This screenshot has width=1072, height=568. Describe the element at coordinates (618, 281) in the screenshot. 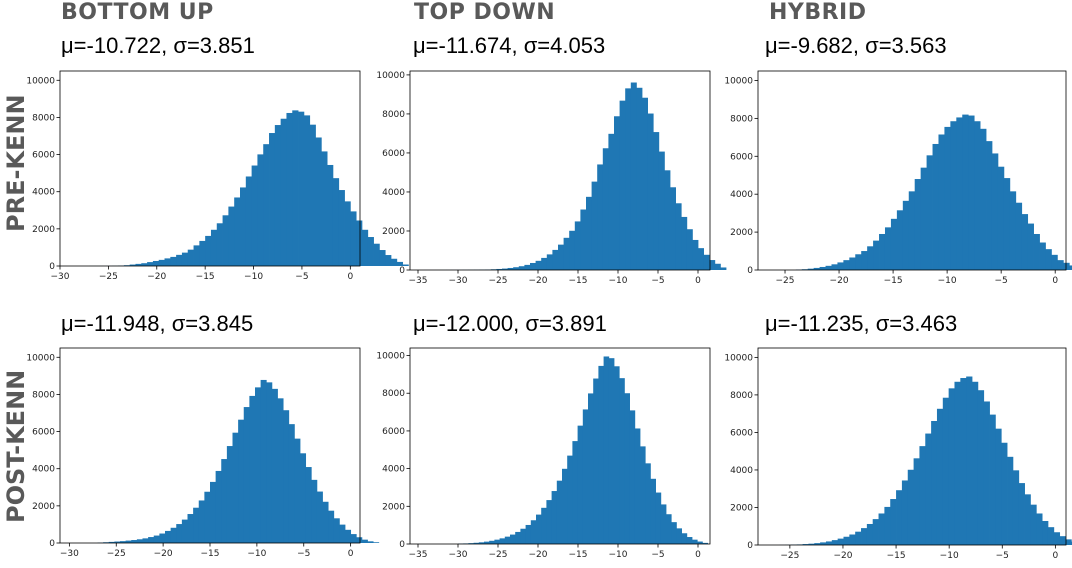

I see `x-tick-label: −10` at that location.